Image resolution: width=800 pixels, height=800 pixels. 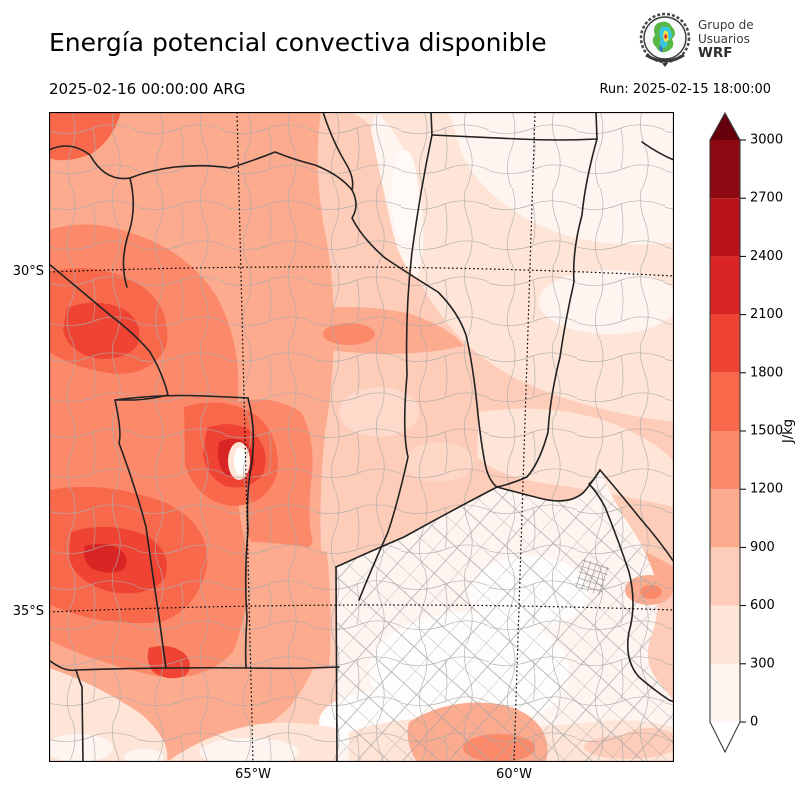 What do you see at coordinates (725, 126) in the screenshot?
I see `colorbar-over-arrow` at bounding box center [725, 126].